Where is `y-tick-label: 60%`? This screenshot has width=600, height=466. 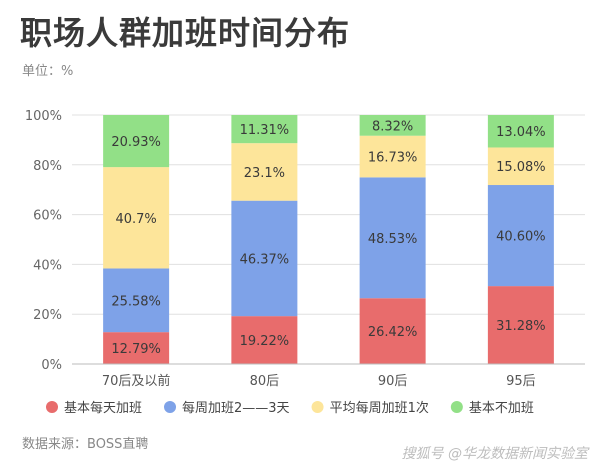 y-tick-label: 60% is located at coordinates (47, 216).